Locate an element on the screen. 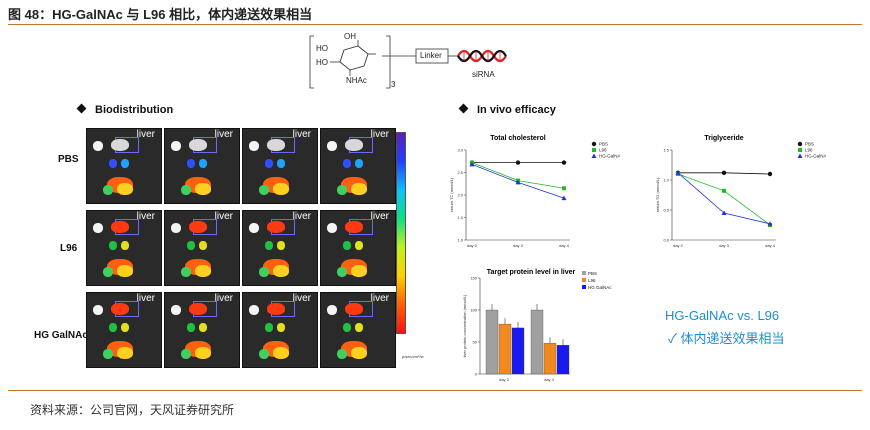 This screenshot has height=430, width=870. summary-text: ✓ 体内递送效果相当 is located at coordinates (726, 338).